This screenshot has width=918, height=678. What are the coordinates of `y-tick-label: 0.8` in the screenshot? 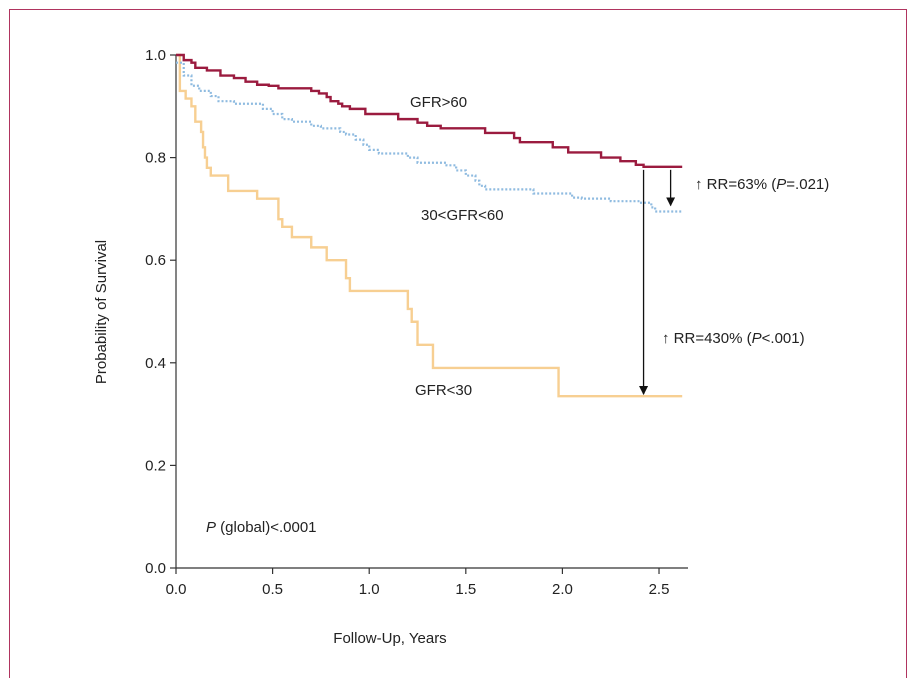 It's located at (155, 158).